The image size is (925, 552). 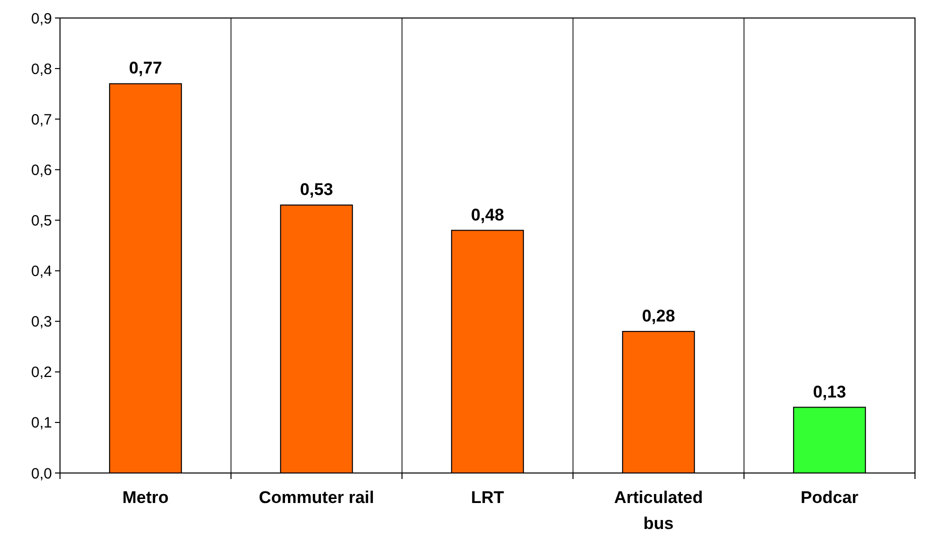 What do you see at coordinates (41, 423) in the screenshot?
I see `y-tick-label: 0,1` at bounding box center [41, 423].